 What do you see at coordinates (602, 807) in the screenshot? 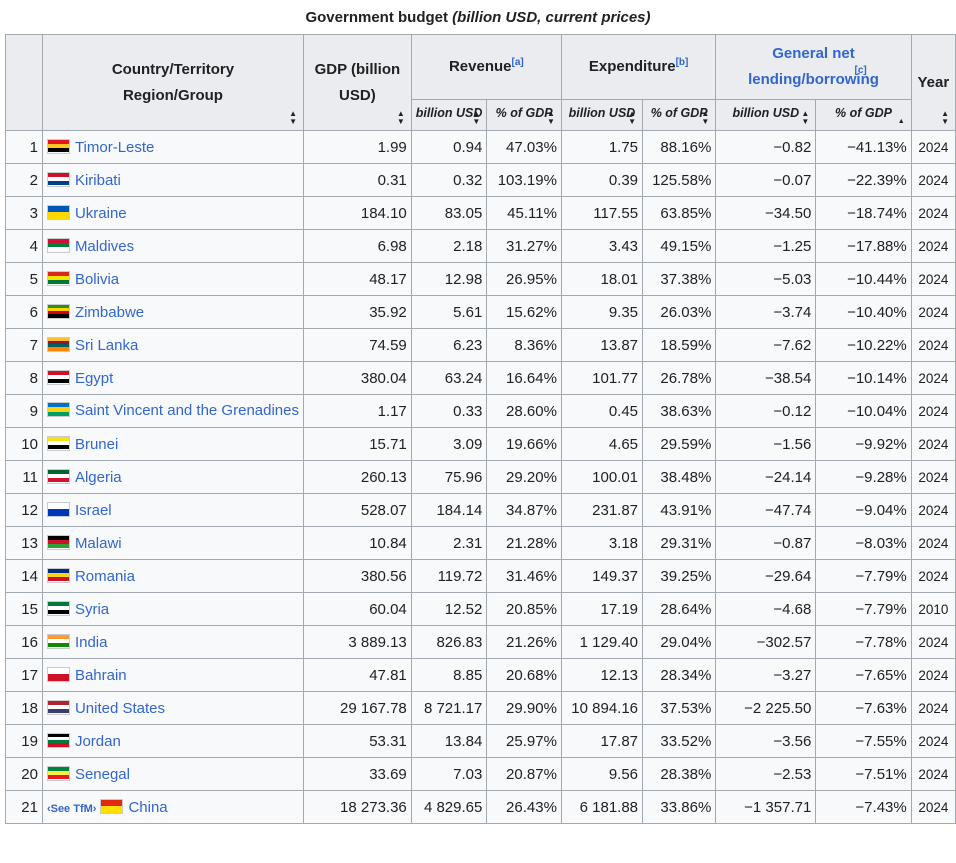
I see `expenditure-cell: 6 181.88` at bounding box center [602, 807].